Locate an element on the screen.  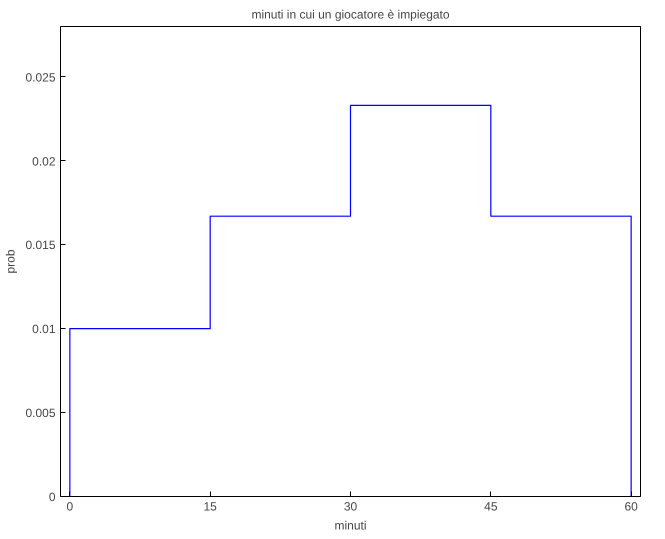
x-tick-label: 0 is located at coordinates (70, 507).